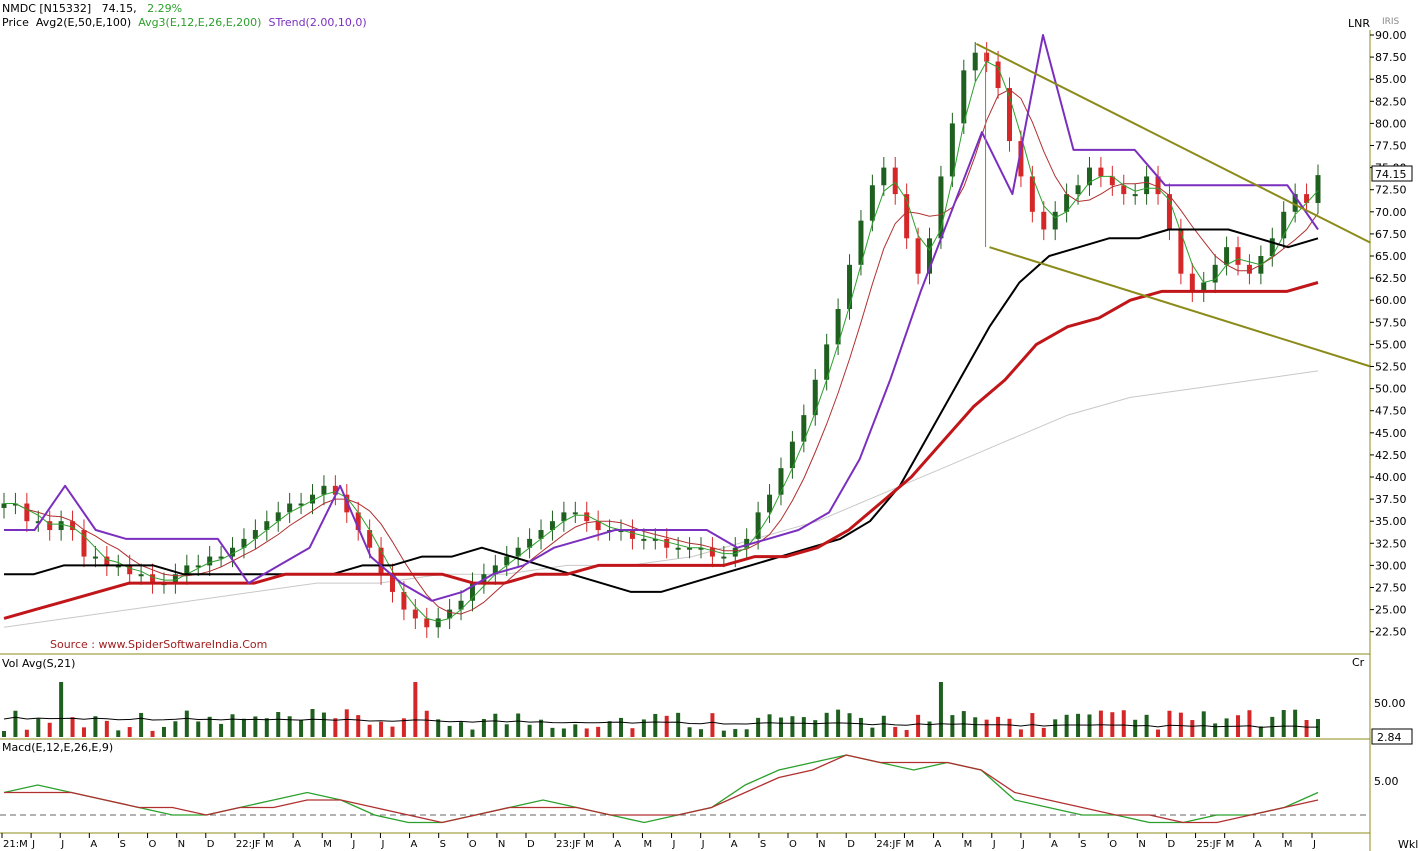 This screenshot has height=851, width=1421. What do you see at coordinates (1391, 146) in the screenshot?
I see `y-tick-label: 77.50` at bounding box center [1391, 146].